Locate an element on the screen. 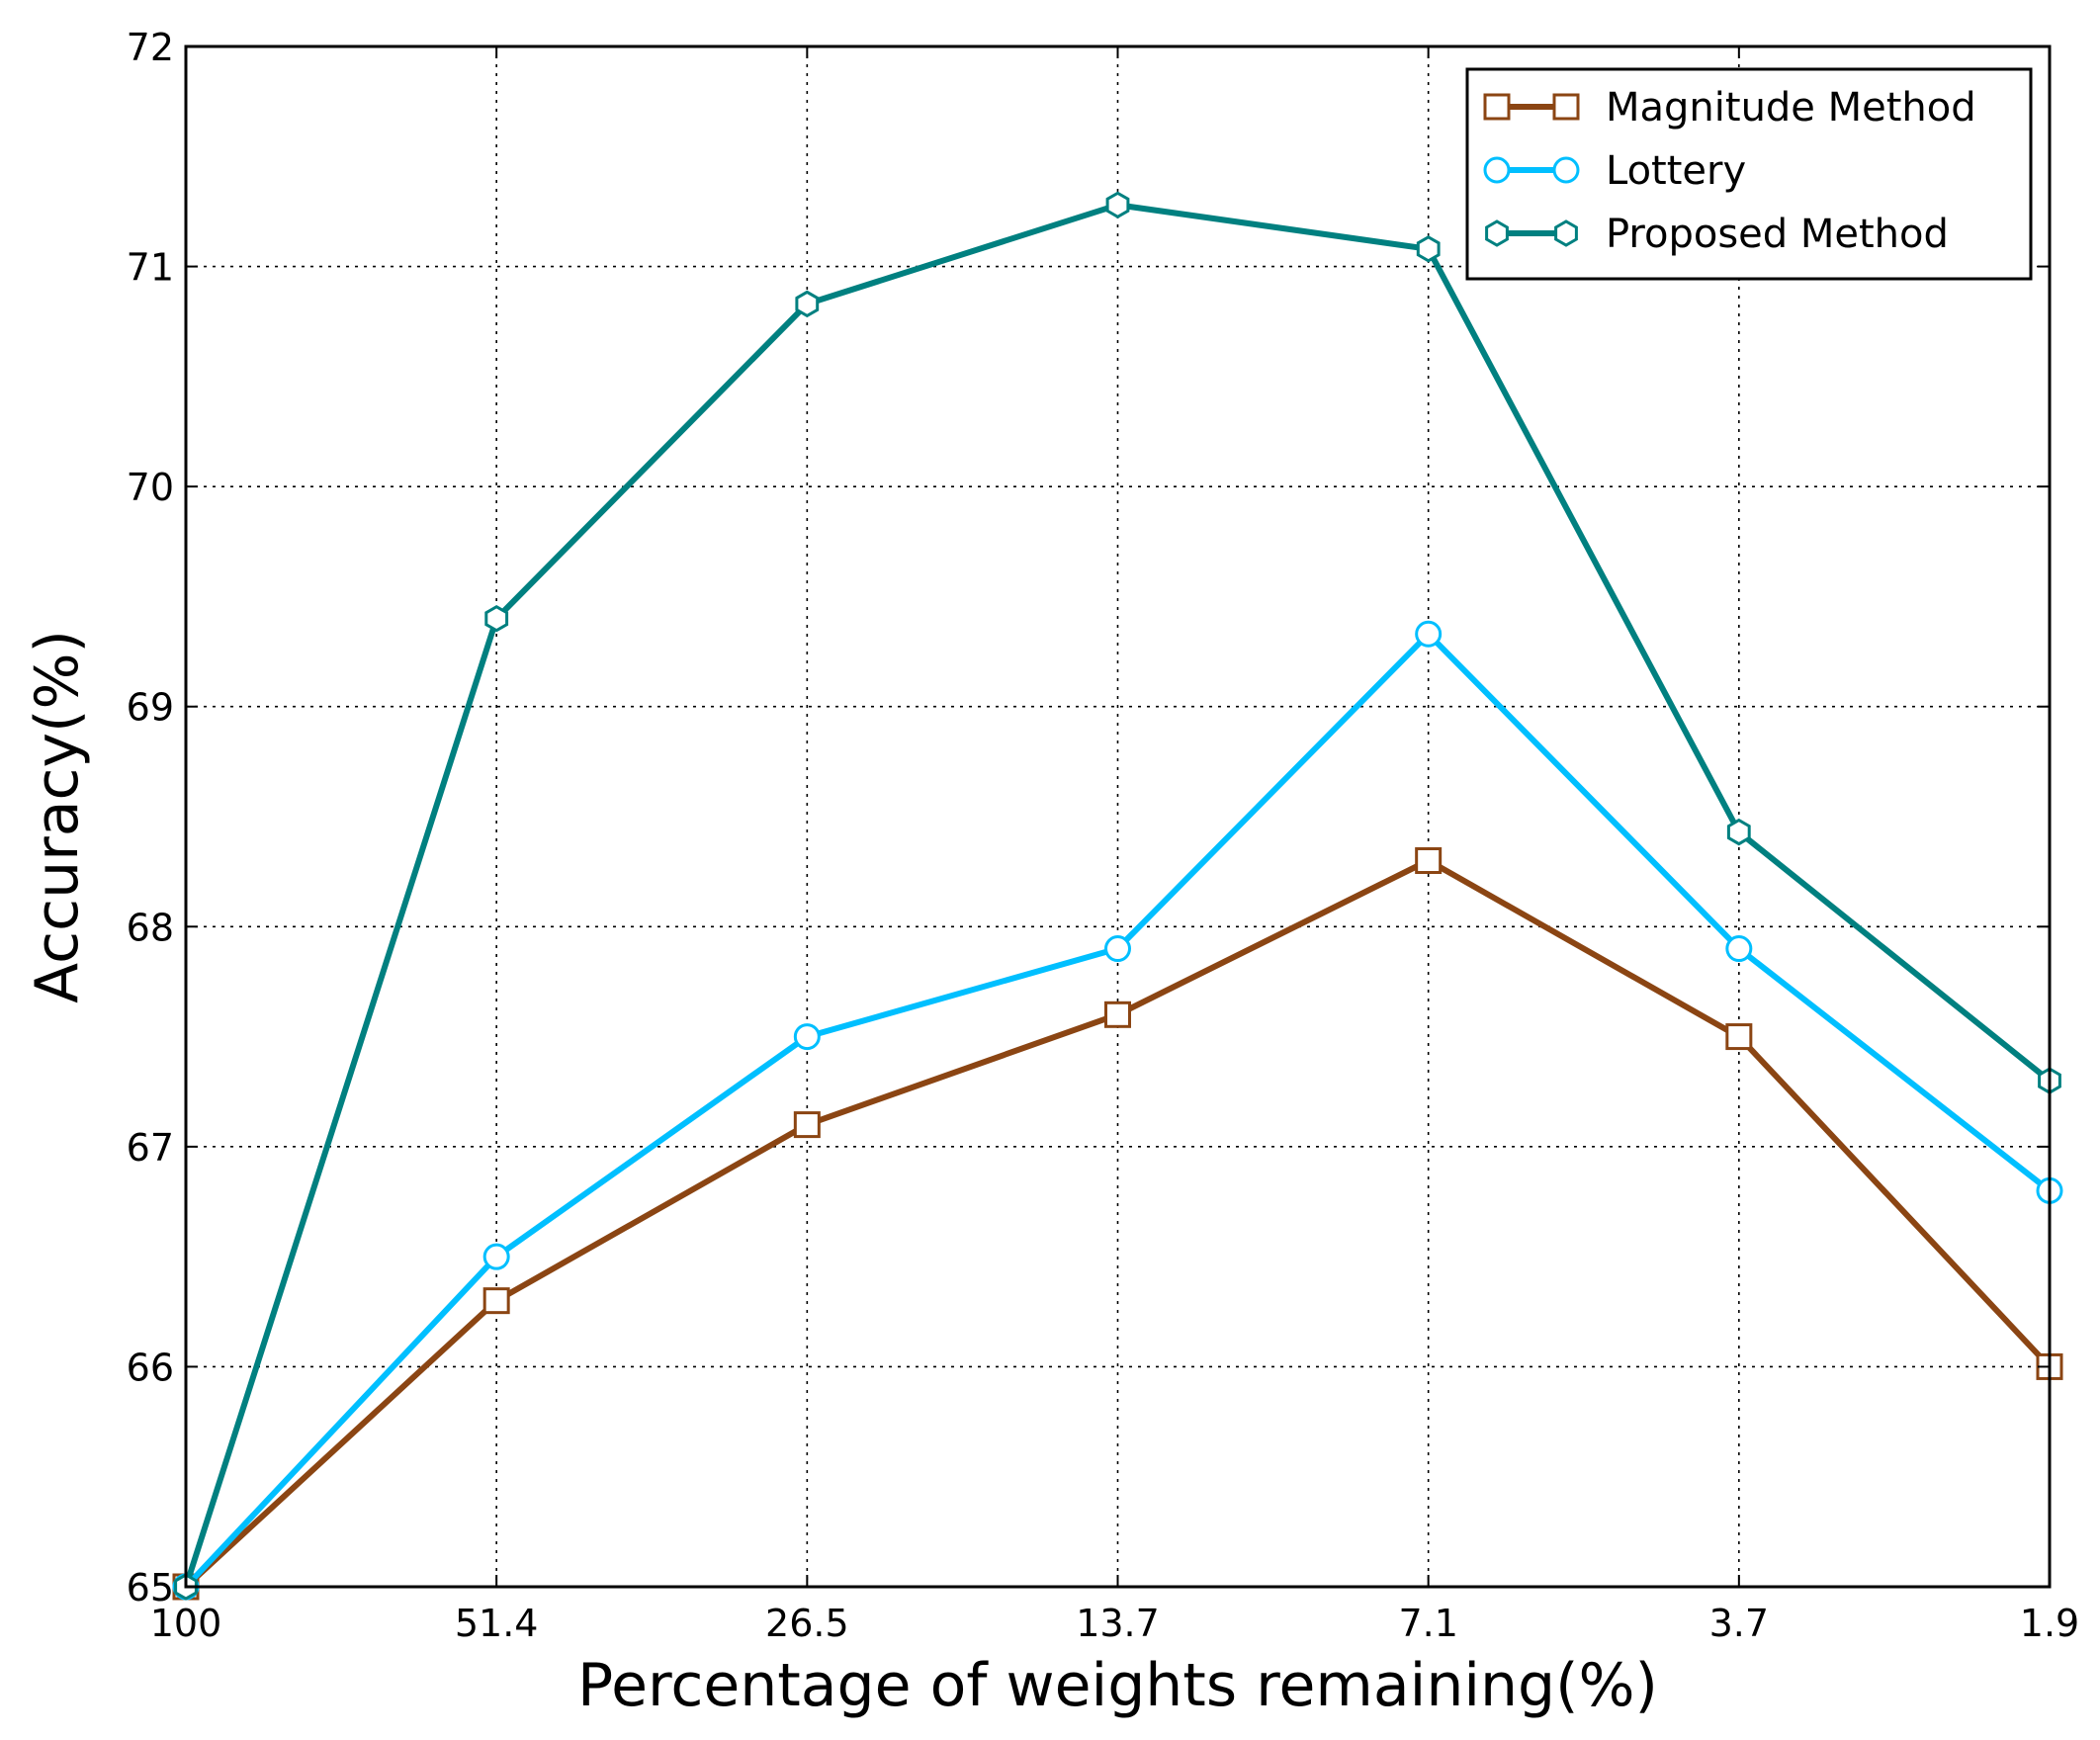 This screenshot has height=1740, width=2100. x-tick-label: 51.4 is located at coordinates (497, 1624).